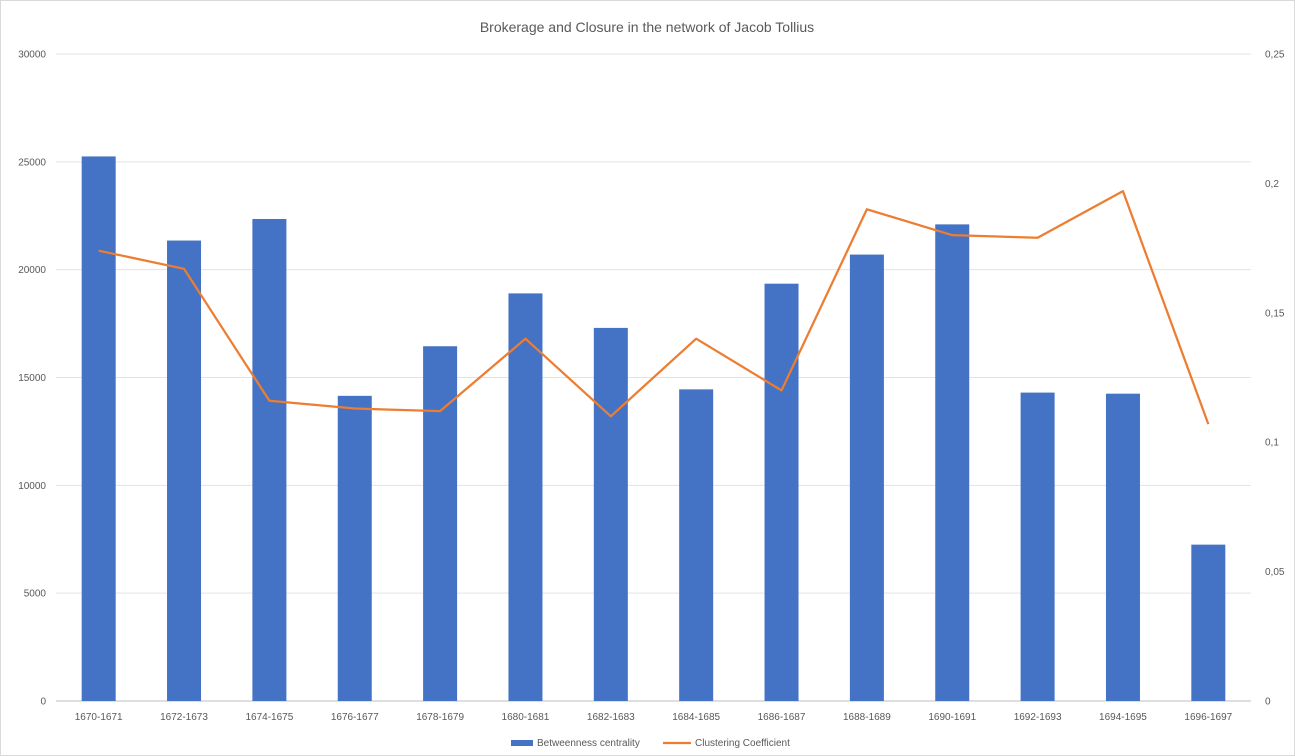 This screenshot has height=756, width=1295. What do you see at coordinates (184, 717) in the screenshot?
I see `x-tick-label: 1672-1673` at bounding box center [184, 717].